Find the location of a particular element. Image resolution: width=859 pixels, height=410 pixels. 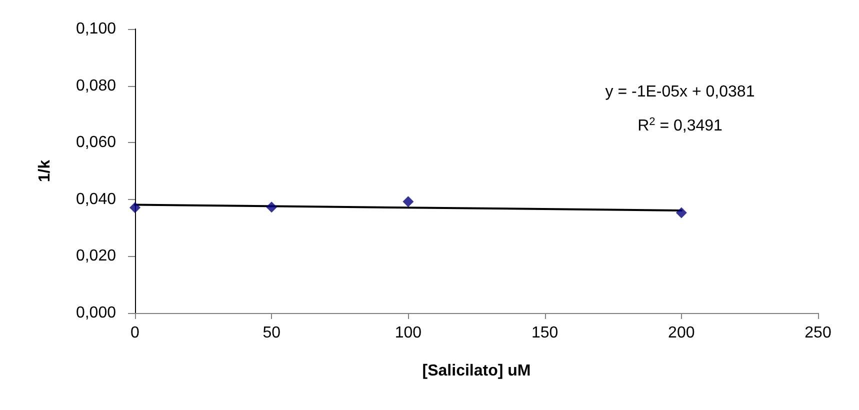

y-axis-title: 1/k is located at coordinates (45, 171).